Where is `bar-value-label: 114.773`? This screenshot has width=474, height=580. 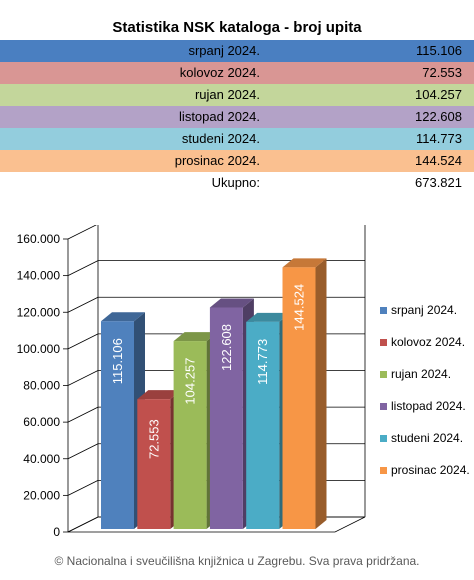
bar-value-label: 114.773 is located at coordinates (262, 362).